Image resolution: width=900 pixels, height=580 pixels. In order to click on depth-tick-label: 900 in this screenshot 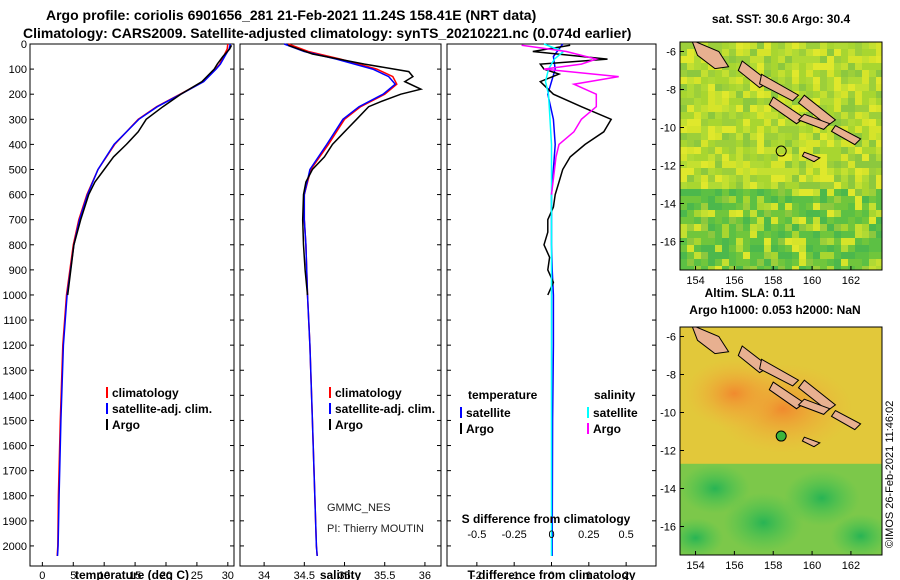, I will do `click(18, 271)`.